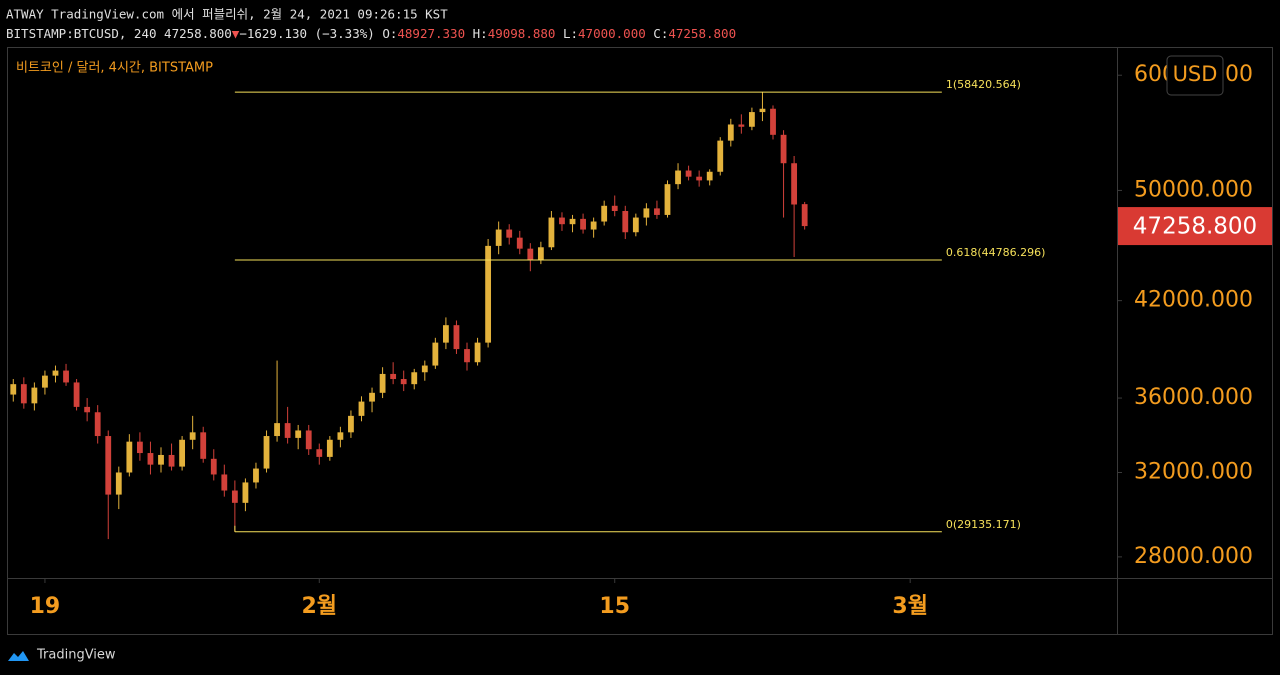  What do you see at coordinates (1193, 300) in the screenshot?
I see `y-tick-label: 42000.000` at bounding box center [1193, 300].